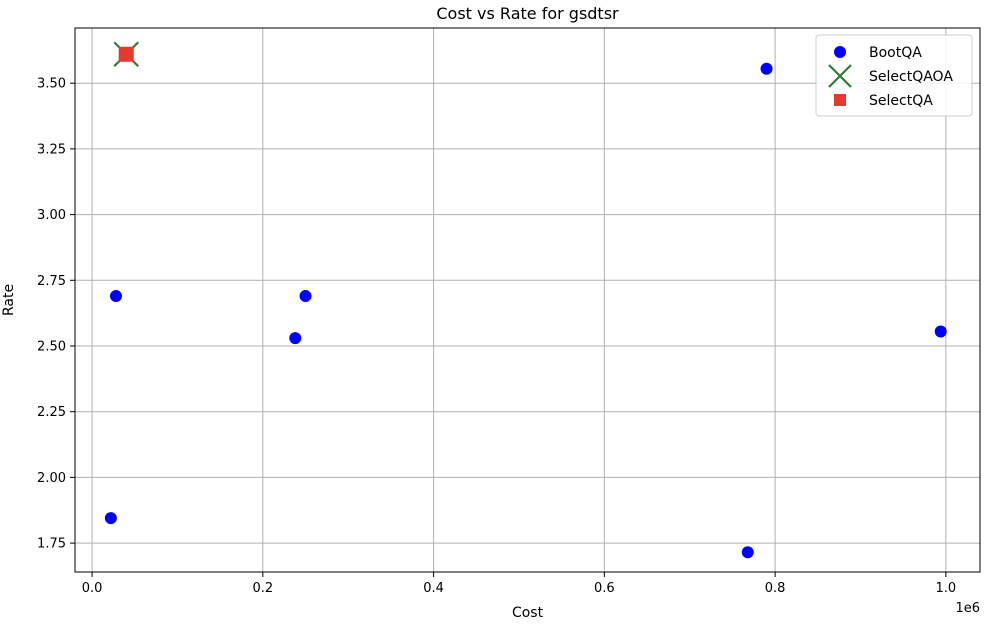 The width and height of the screenshot is (990, 634). What do you see at coordinates (51, 84) in the screenshot?
I see `y-tick-label: 3.50` at bounding box center [51, 84].